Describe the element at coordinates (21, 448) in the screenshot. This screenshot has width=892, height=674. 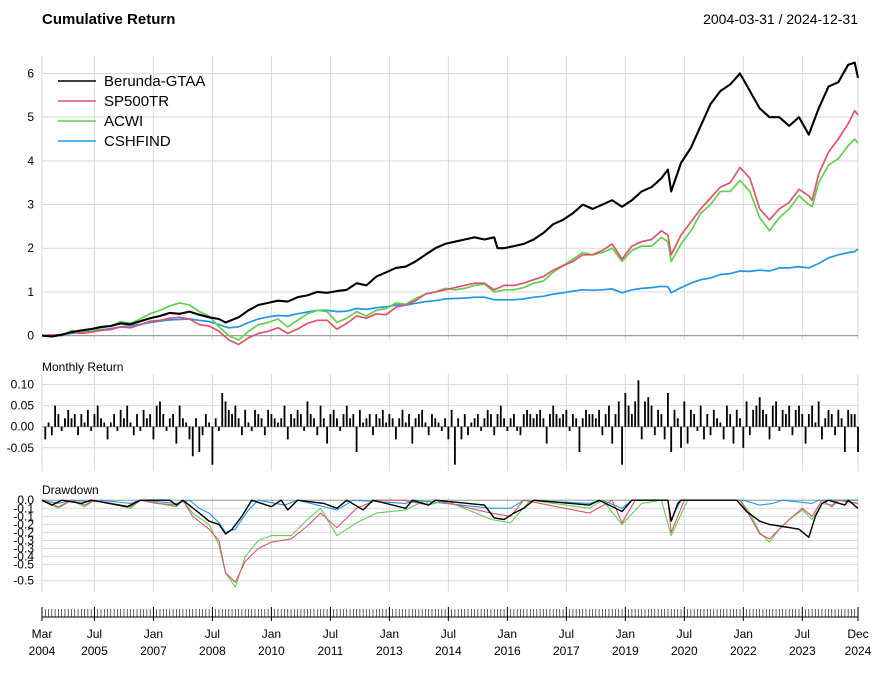
I see `y-tick-label: -0.05` at that location.